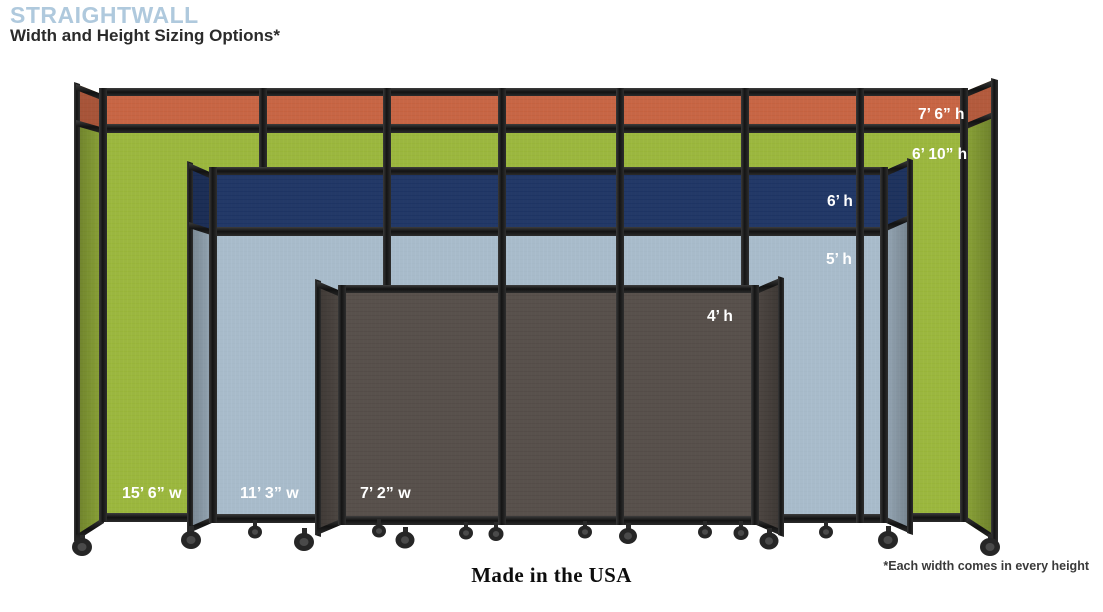 This screenshot has height=612, width=1103. I want to click on brand-title: STRAIGHTWALL, so click(104, 15).